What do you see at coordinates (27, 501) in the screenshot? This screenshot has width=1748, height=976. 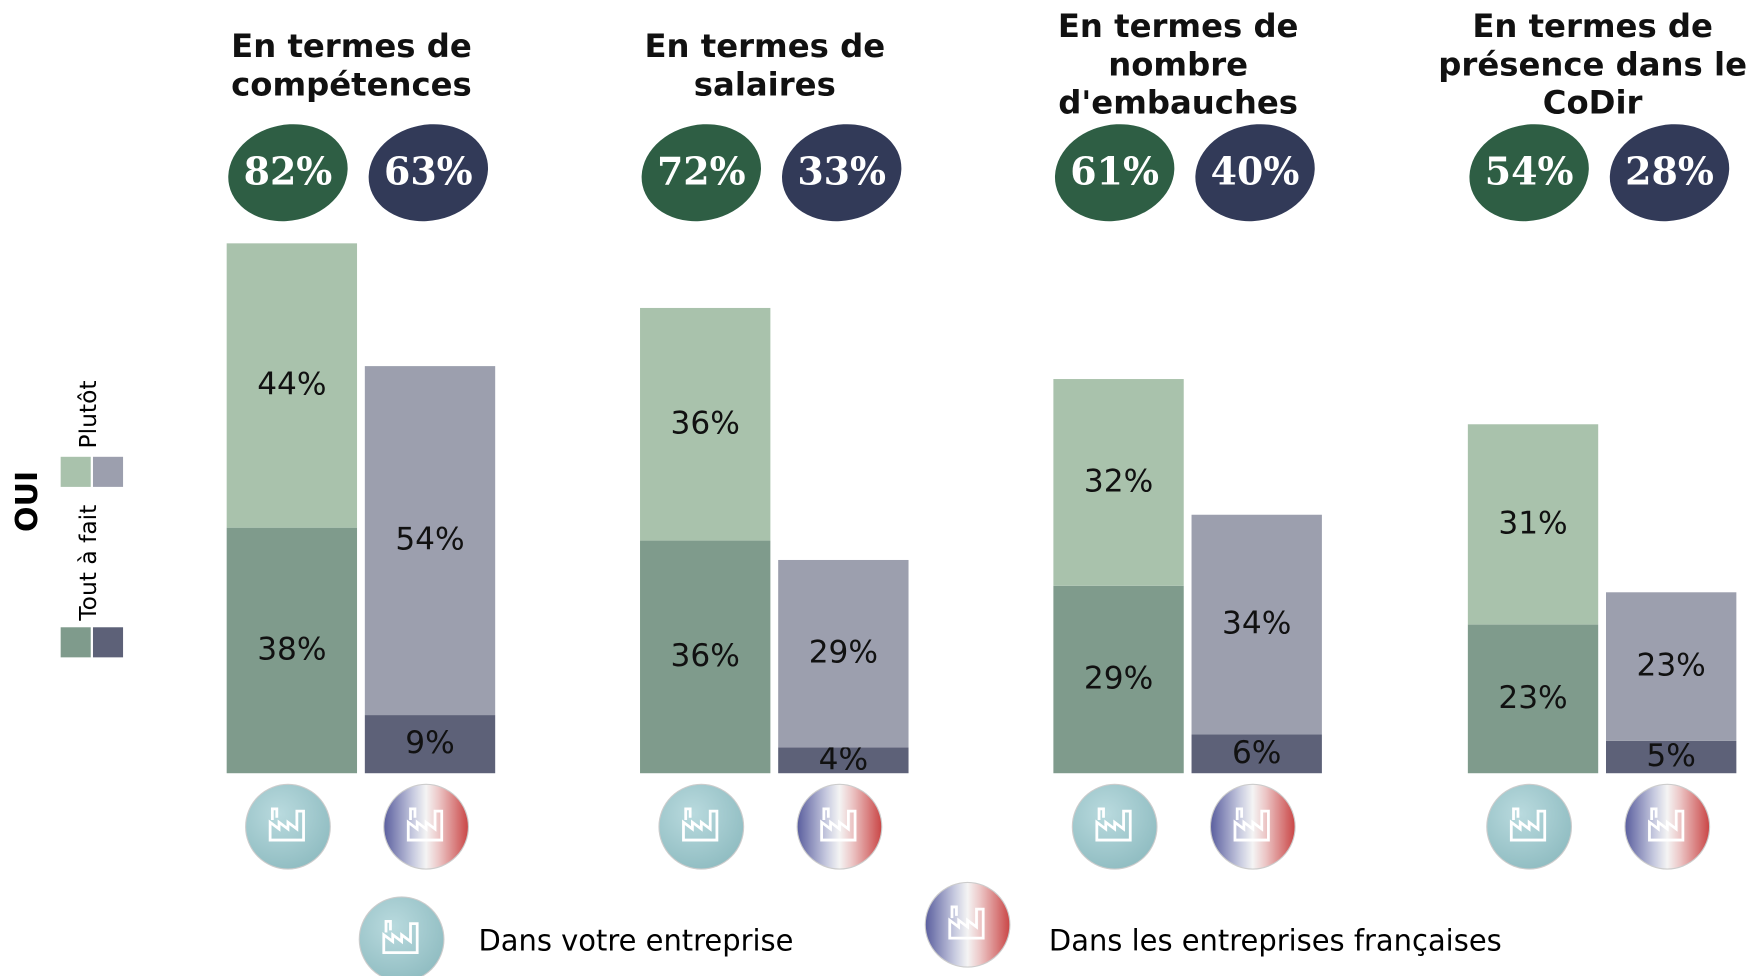 I see `legend-title: OUI` at bounding box center [27, 501].